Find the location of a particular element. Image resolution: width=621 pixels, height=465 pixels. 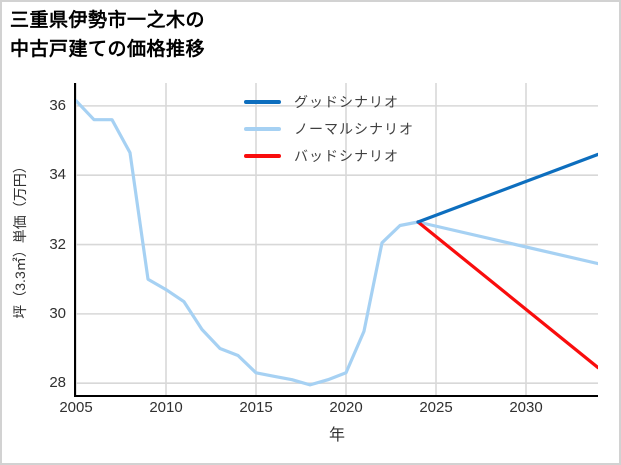

x-tick-label: 2015 is located at coordinates (256, 407).